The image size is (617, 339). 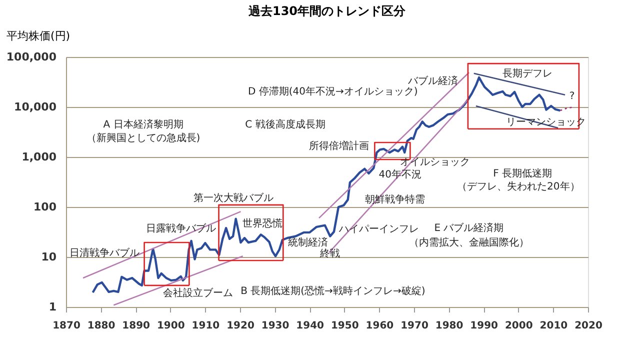 What do you see at coordinates (45, 207) in the screenshot?
I see `y-tick-label: 100` at bounding box center [45, 207].